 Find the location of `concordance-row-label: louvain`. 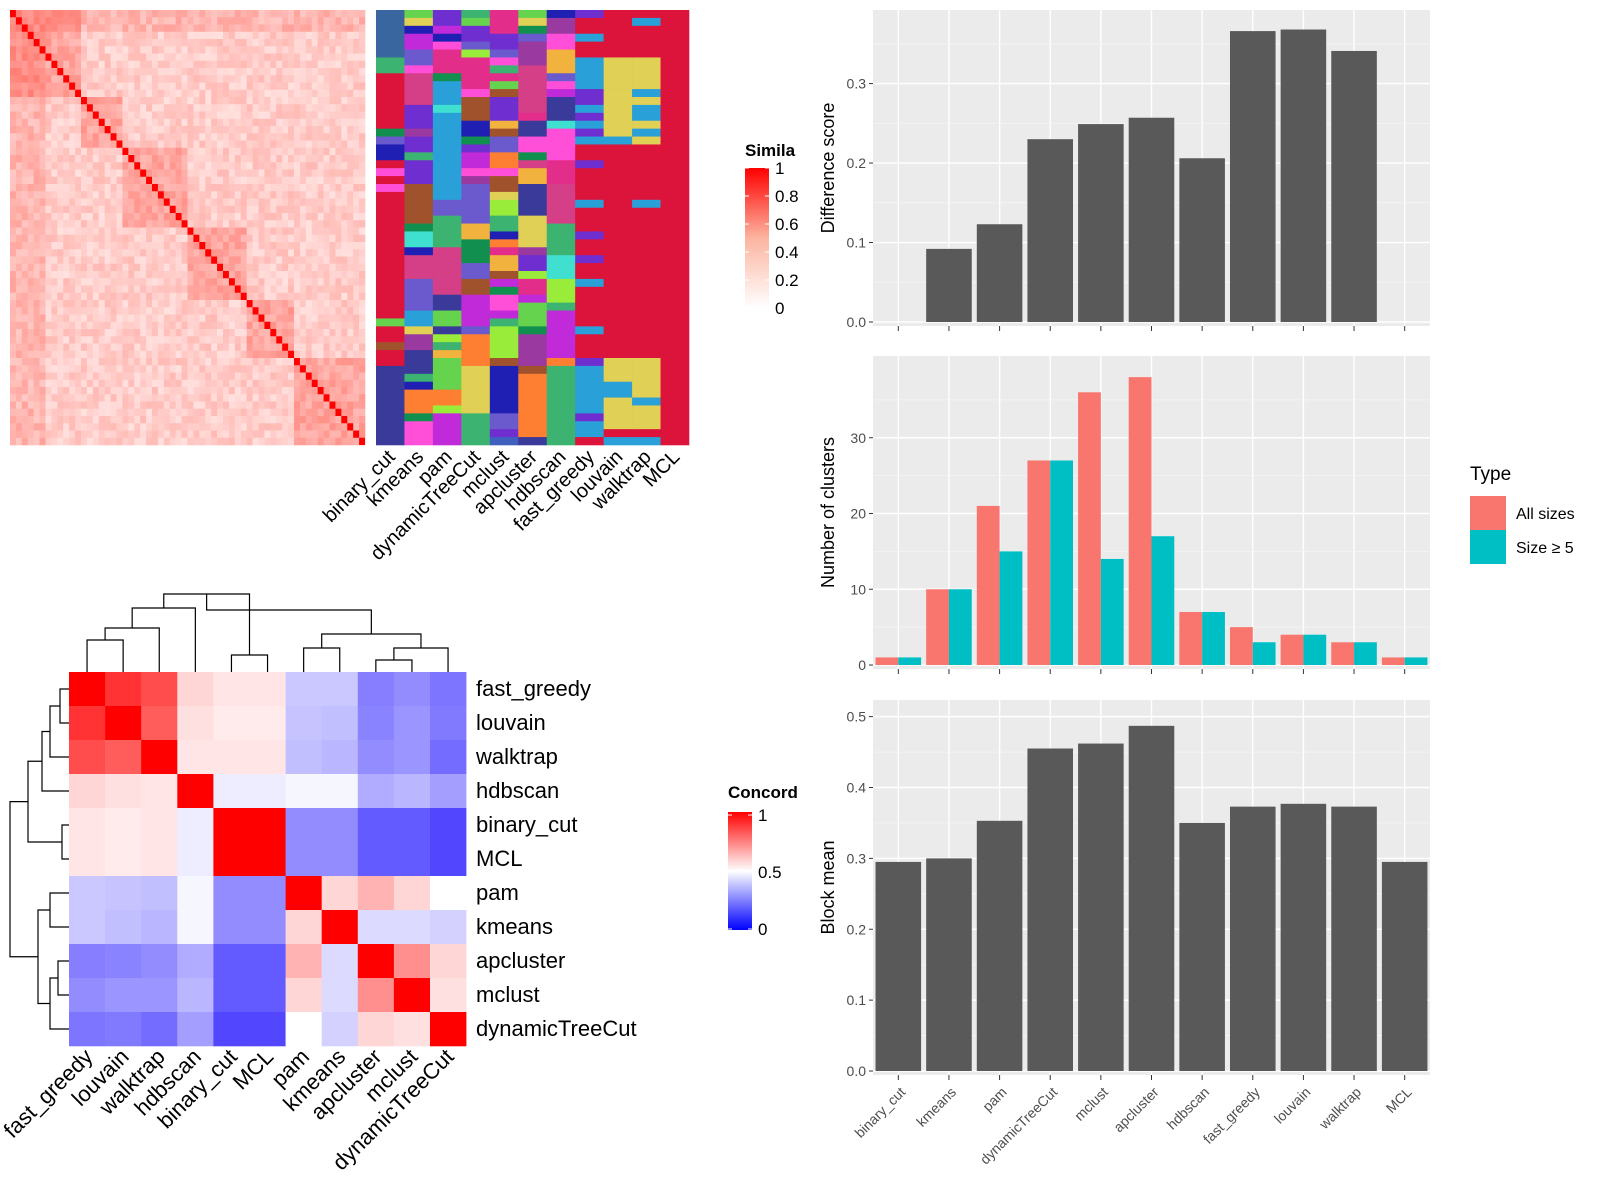

concordance-row-label: louvain is located at coordinates (511, 722).